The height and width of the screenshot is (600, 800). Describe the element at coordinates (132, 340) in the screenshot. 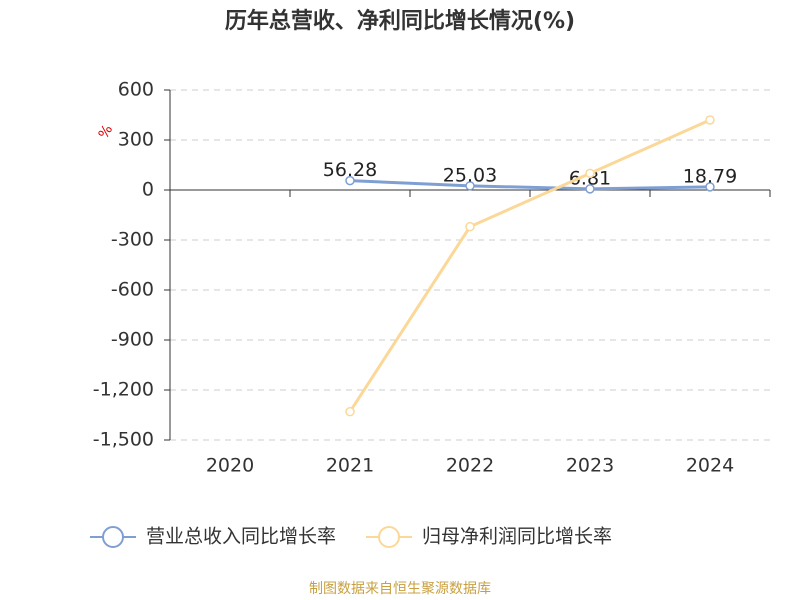

I see `y-tick-label: -900` at that location.